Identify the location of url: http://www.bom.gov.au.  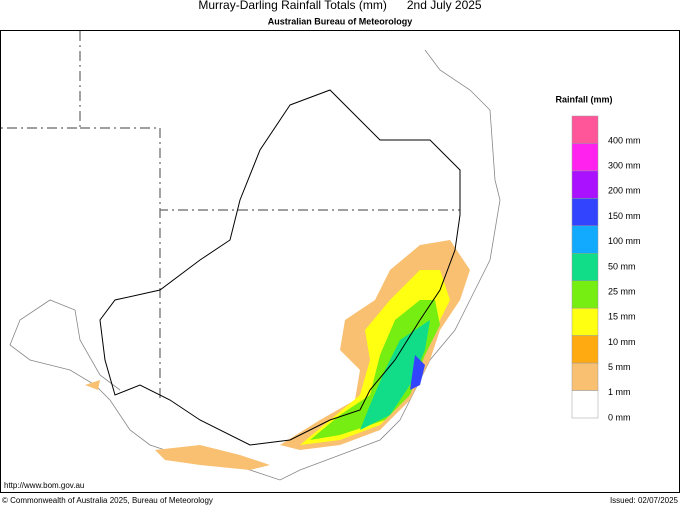
(44, 485).